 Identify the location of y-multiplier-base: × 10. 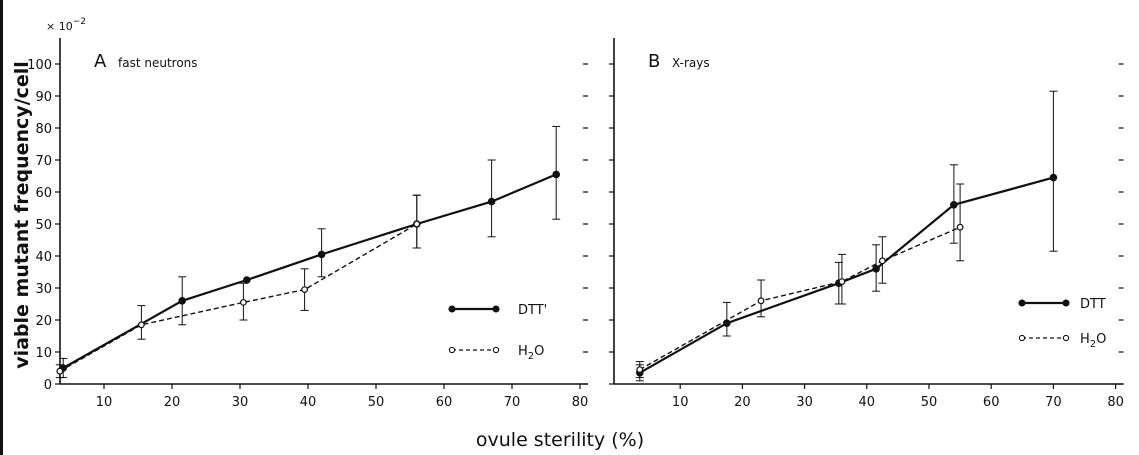
(59, 26).